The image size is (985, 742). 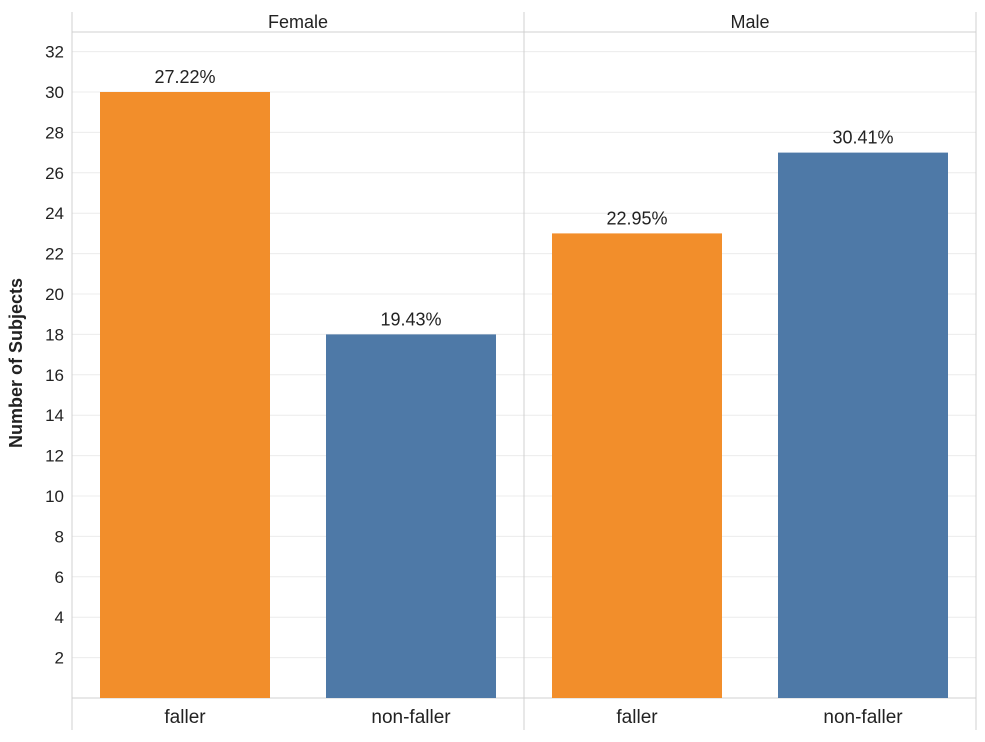 What do you see at coordinates (59, 536) in the screenshot?
I see `y-tick-label: 8` at bounding box center [59, 536].